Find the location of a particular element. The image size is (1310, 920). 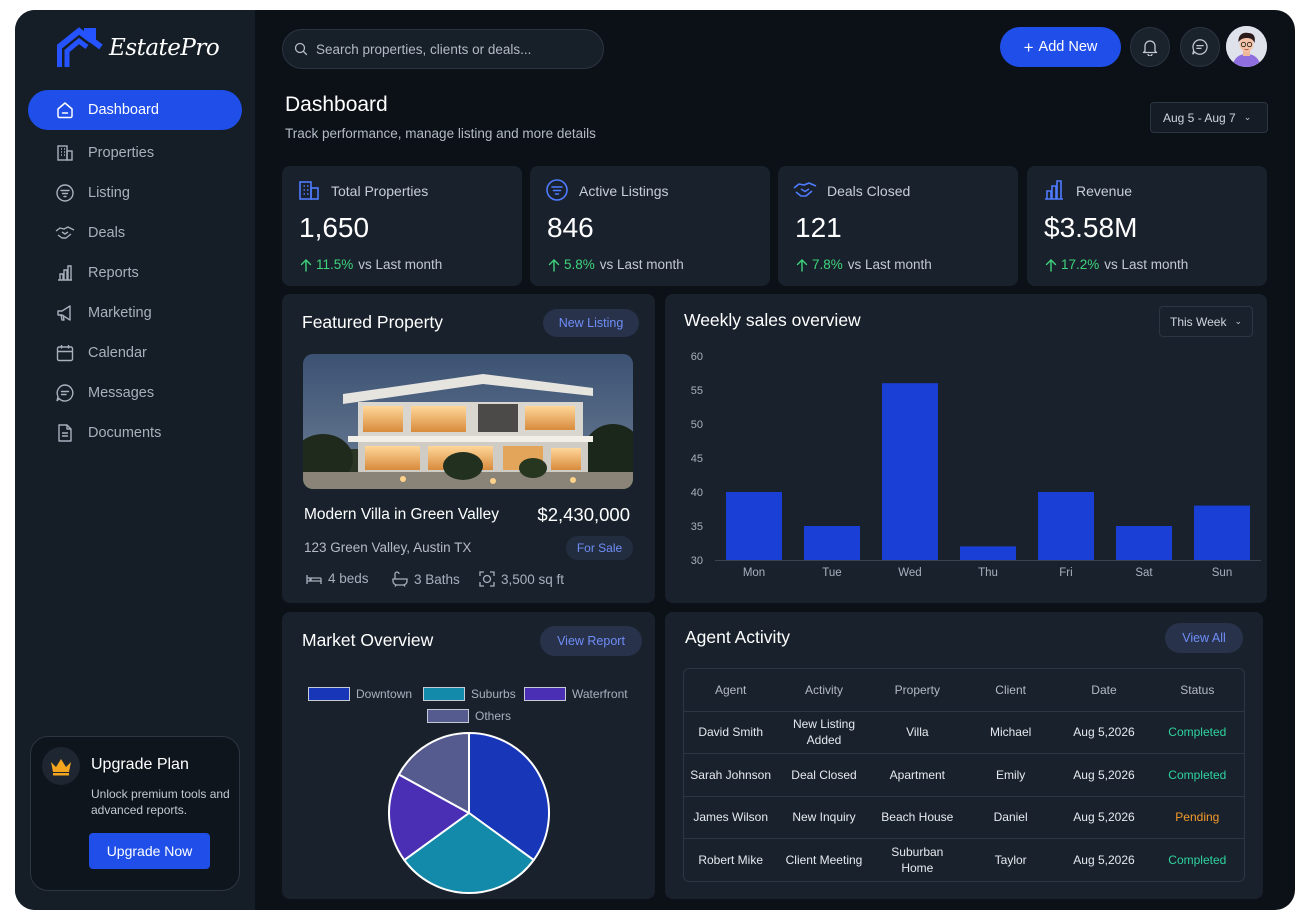

handshake-icon is located at coordinates (65, 233).